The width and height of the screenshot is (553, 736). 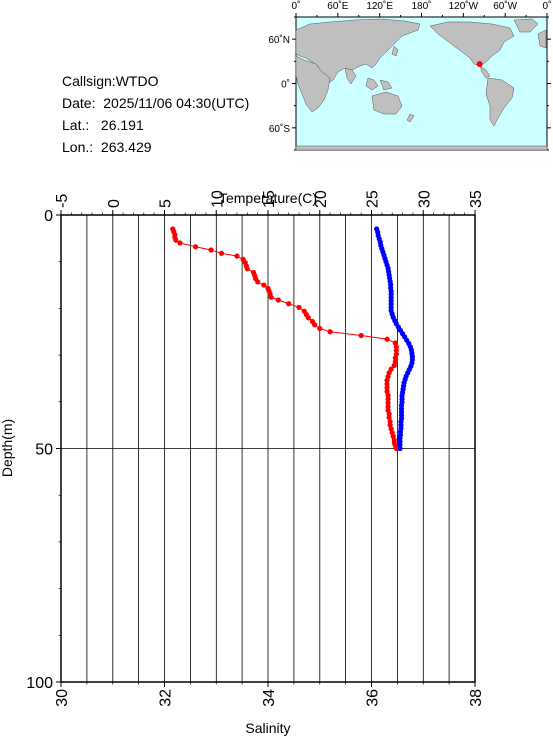 What do you see at coordinates (269, 698) in the screenshot?
I see `bottom-tick-label: 34` at bounding box center [269, 698].